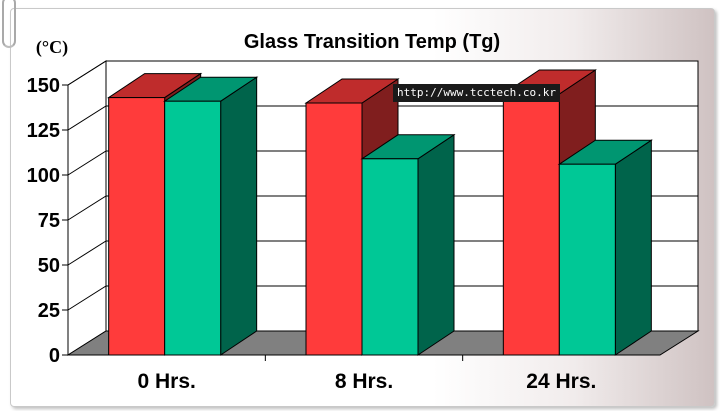 Image resolution: width=720 pixels, height=411 pixels. I want to click on y-tick-label: 150, so click(43, 86).